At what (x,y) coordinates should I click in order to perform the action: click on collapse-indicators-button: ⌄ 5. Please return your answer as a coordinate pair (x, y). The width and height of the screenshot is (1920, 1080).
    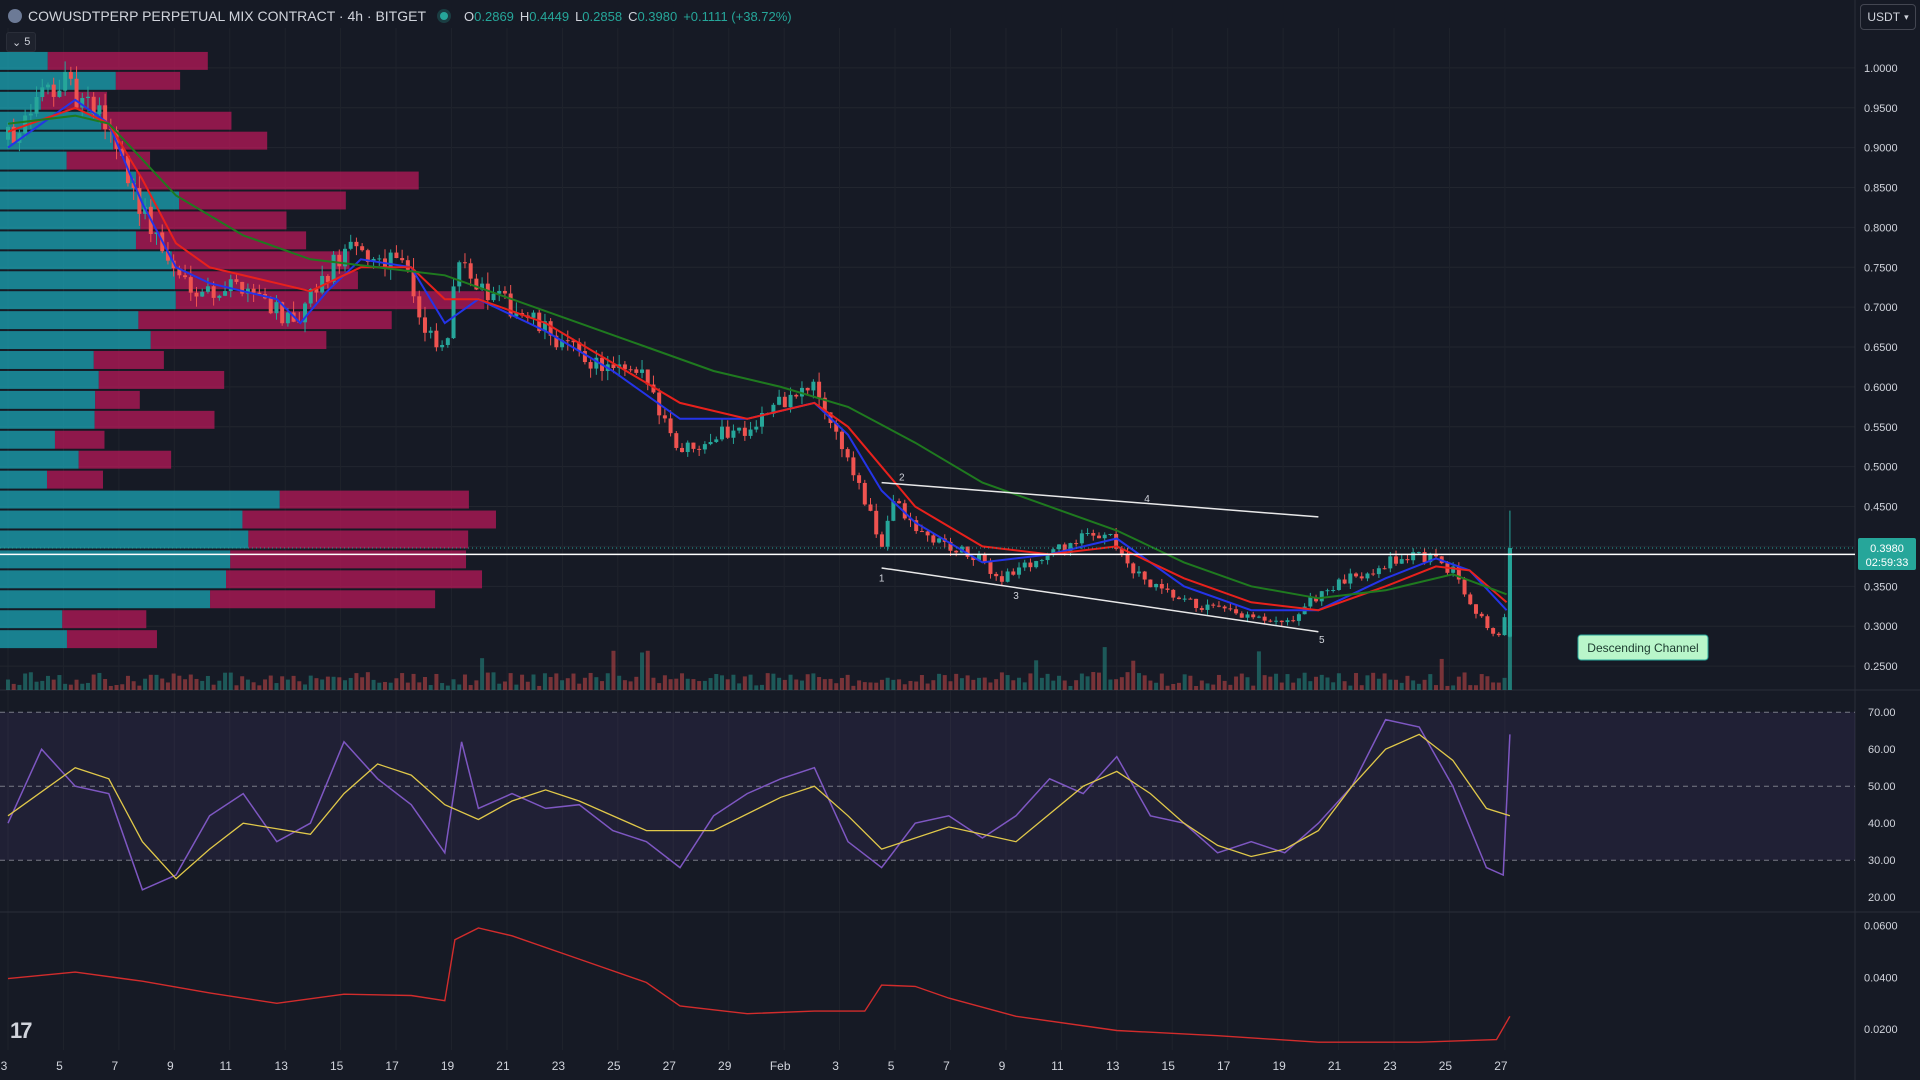
    Looking at the image, I should click on (21, 42).